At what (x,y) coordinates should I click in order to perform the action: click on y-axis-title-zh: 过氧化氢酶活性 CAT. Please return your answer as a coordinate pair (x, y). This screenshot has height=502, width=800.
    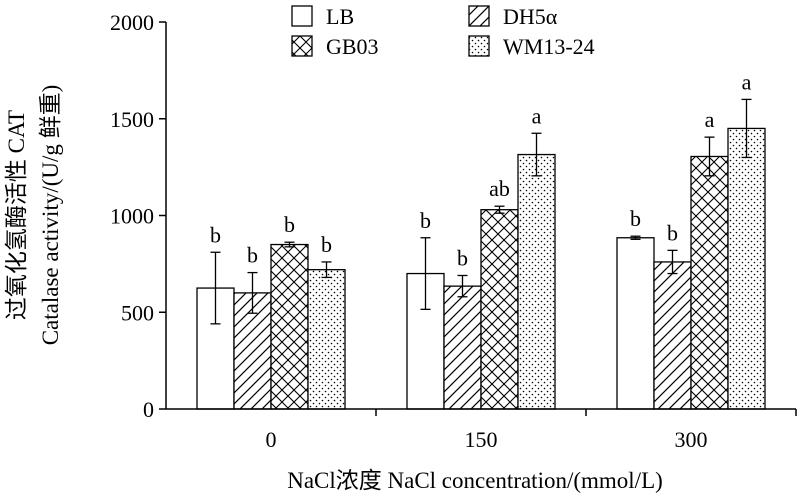
    Looking at the image, I should click on (16, 215).